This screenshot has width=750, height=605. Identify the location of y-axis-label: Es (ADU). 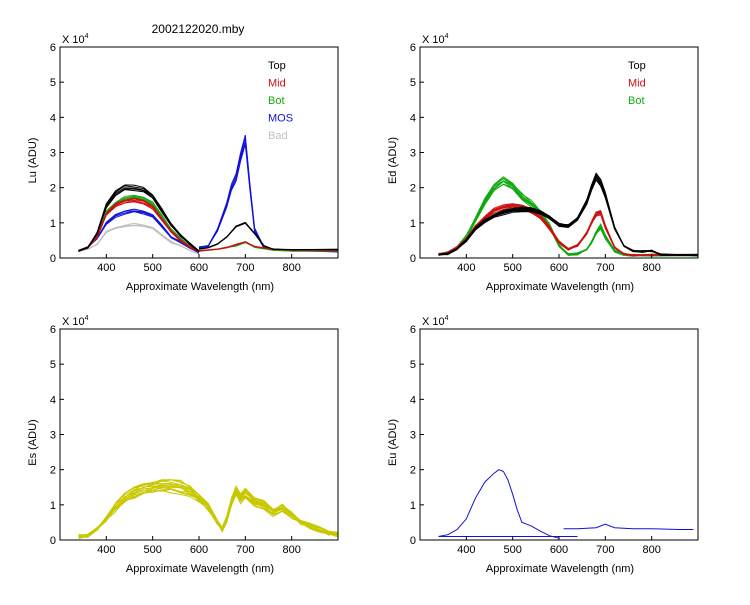
(33, 442).